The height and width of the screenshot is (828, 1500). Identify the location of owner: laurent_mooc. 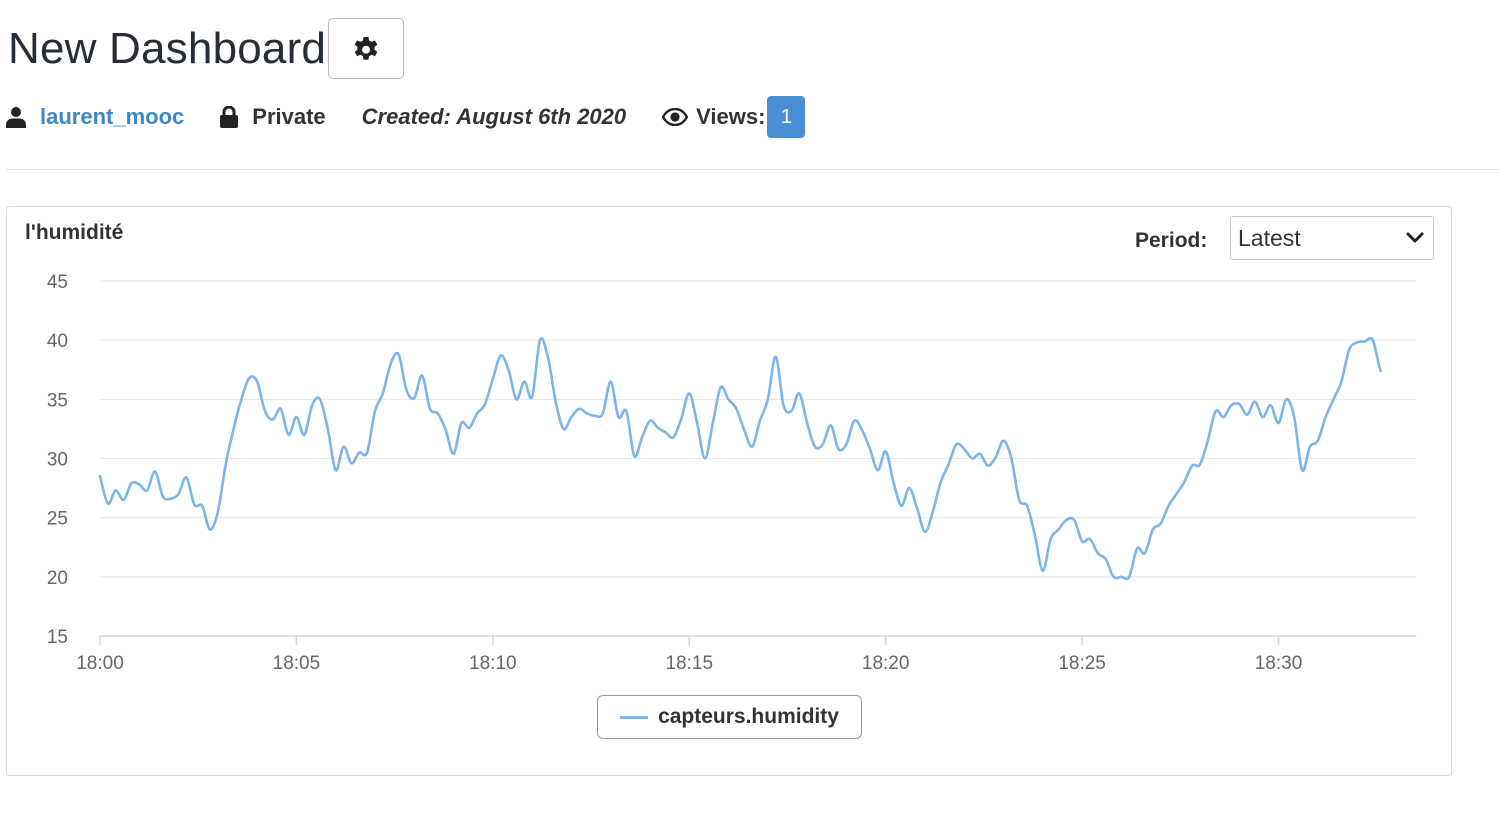
(95, 117).